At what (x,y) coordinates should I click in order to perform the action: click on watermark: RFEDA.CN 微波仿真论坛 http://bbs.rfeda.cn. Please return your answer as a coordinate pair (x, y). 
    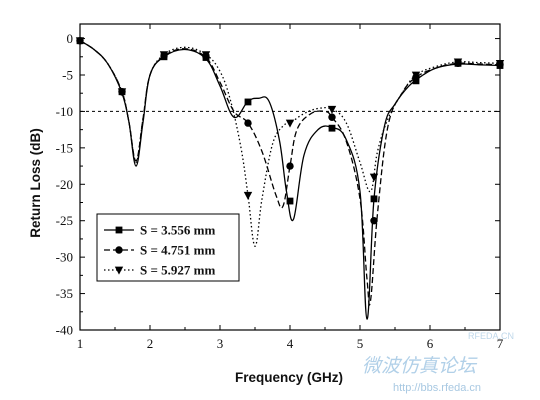
    Looking at the image, I should click on (438, 362).